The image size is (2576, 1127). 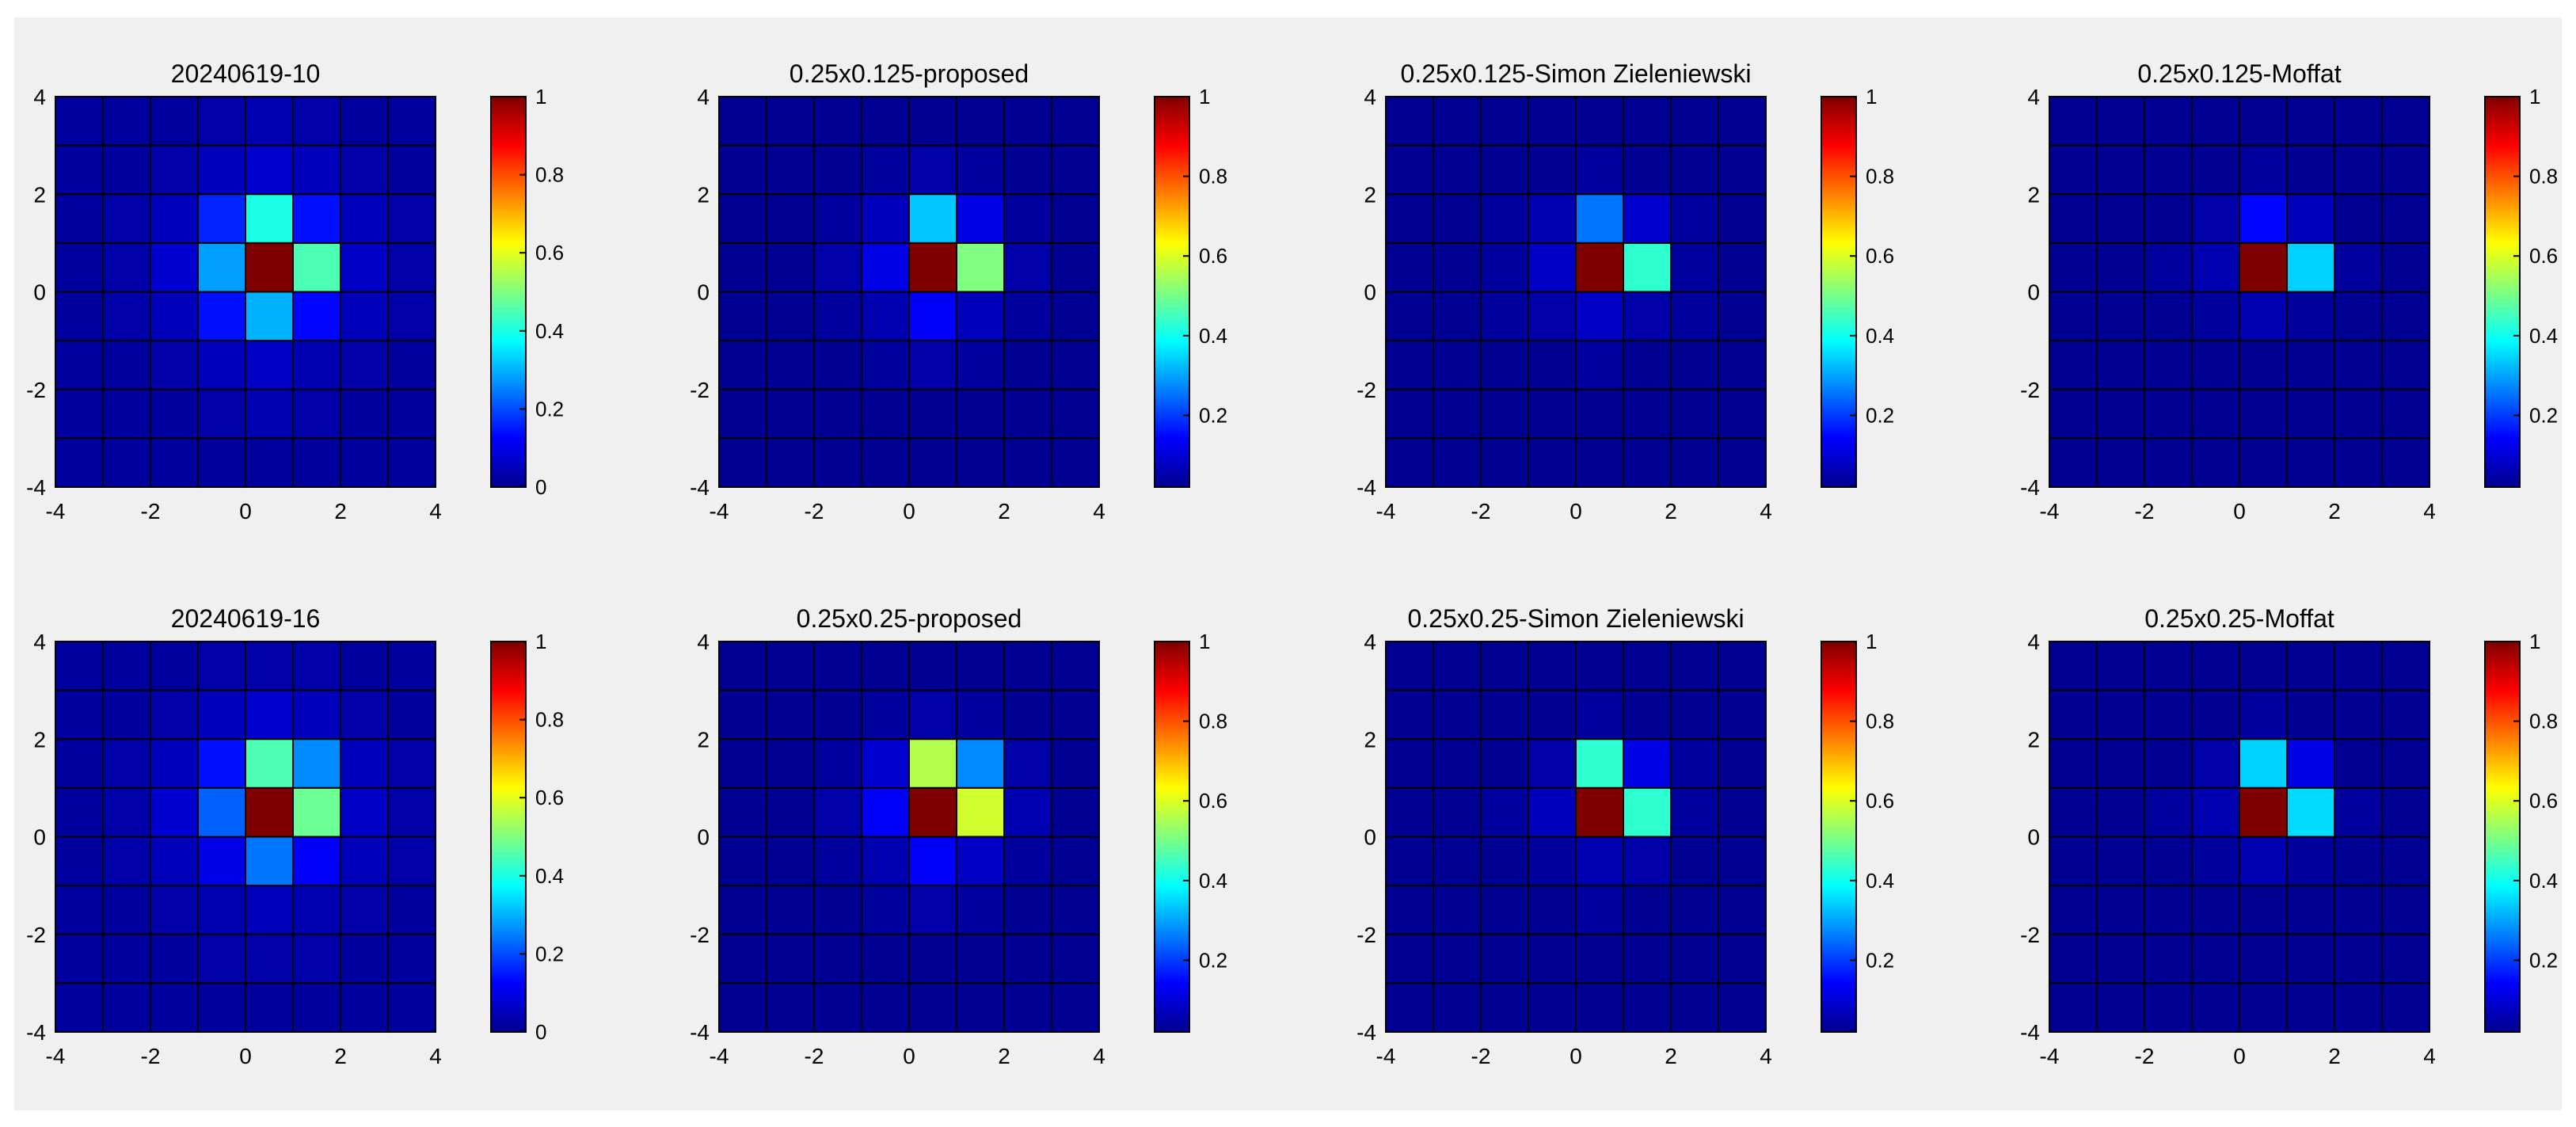 What do you see at coordinates (245, 1056) in the screenshot?
I see `x-tick-label: 0` at bounding box center [245, 1056].